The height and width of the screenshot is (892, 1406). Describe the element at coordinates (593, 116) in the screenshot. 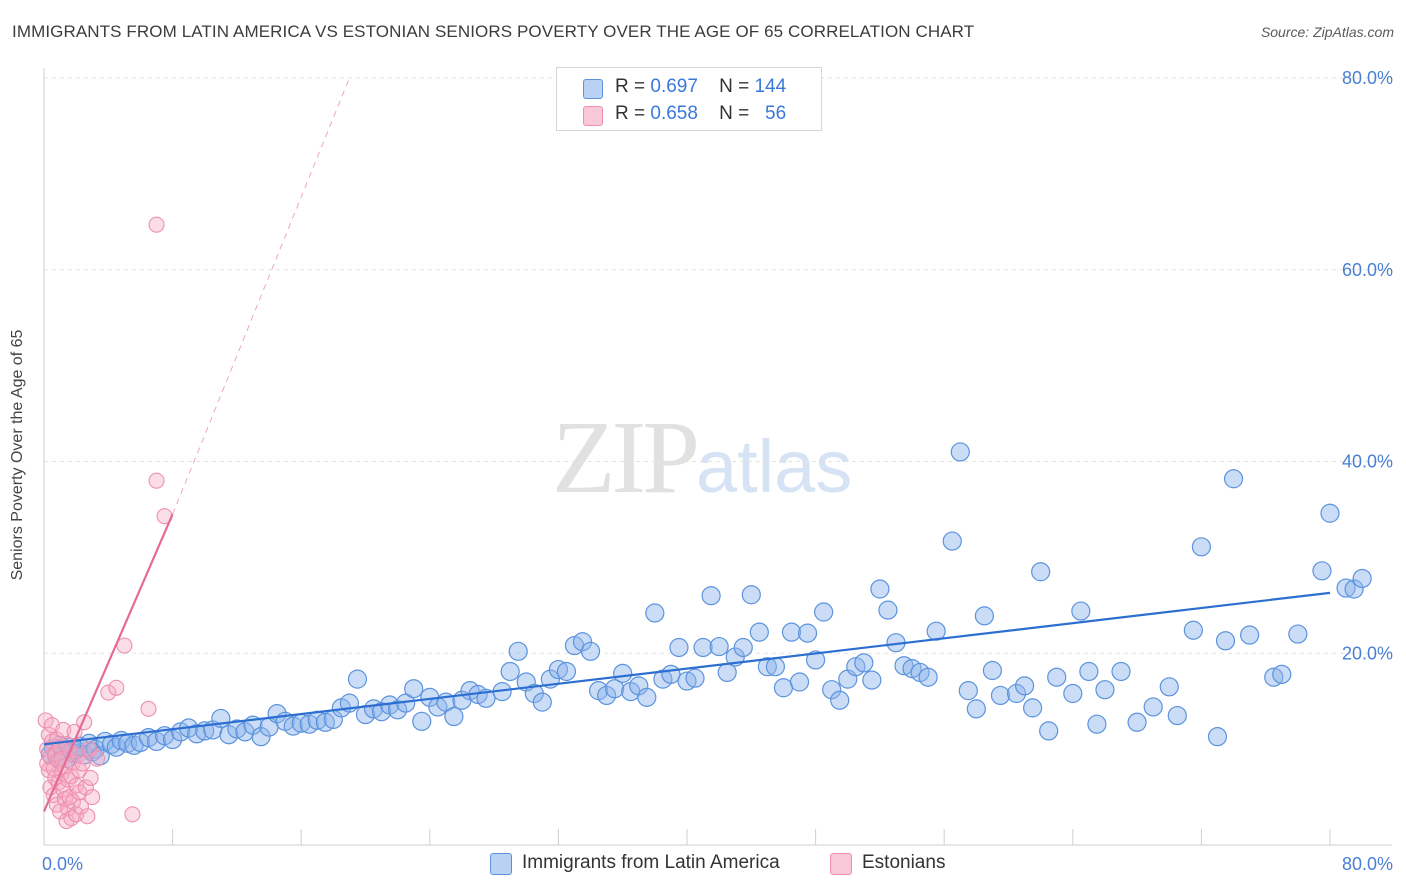

I see `legend-swatch-pink` at that location.